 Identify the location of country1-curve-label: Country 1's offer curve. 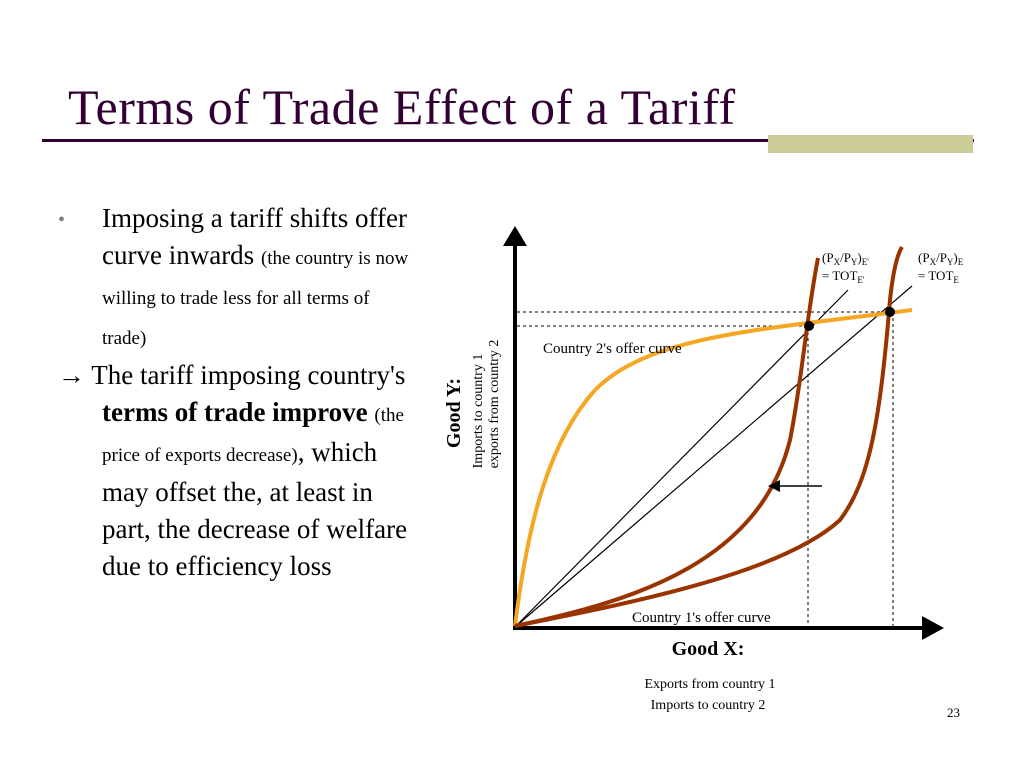
(701, 618).